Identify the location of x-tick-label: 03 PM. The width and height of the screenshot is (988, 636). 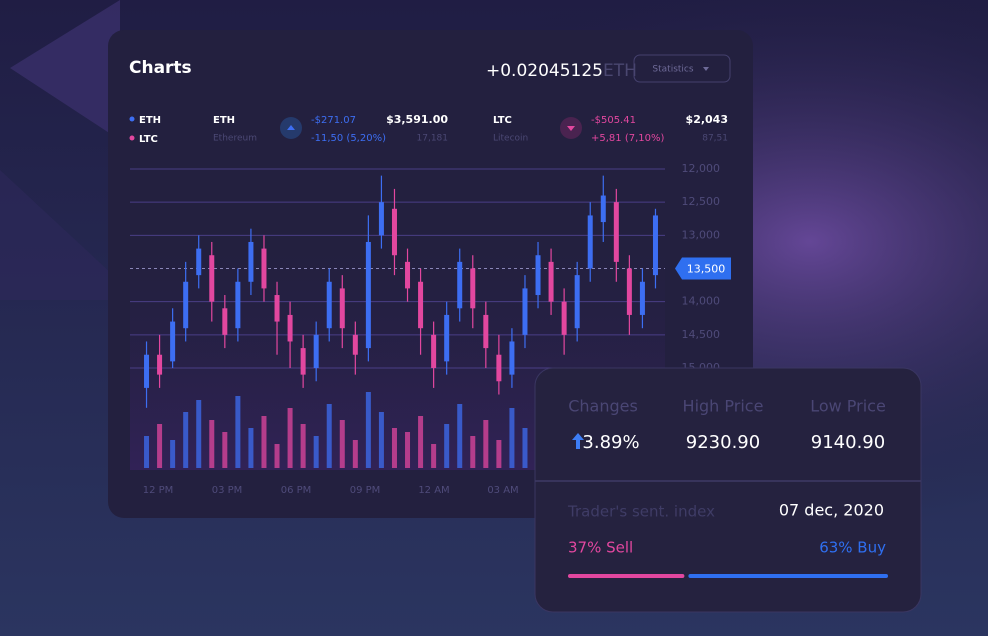
(227, 490).